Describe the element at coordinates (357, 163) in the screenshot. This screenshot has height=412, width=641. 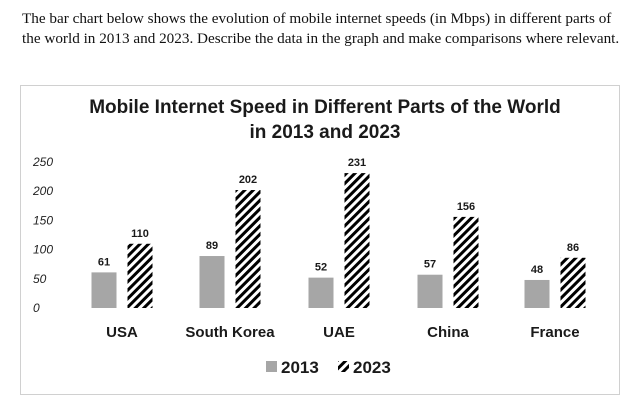
I see `data-label-2023: 231` at that location.